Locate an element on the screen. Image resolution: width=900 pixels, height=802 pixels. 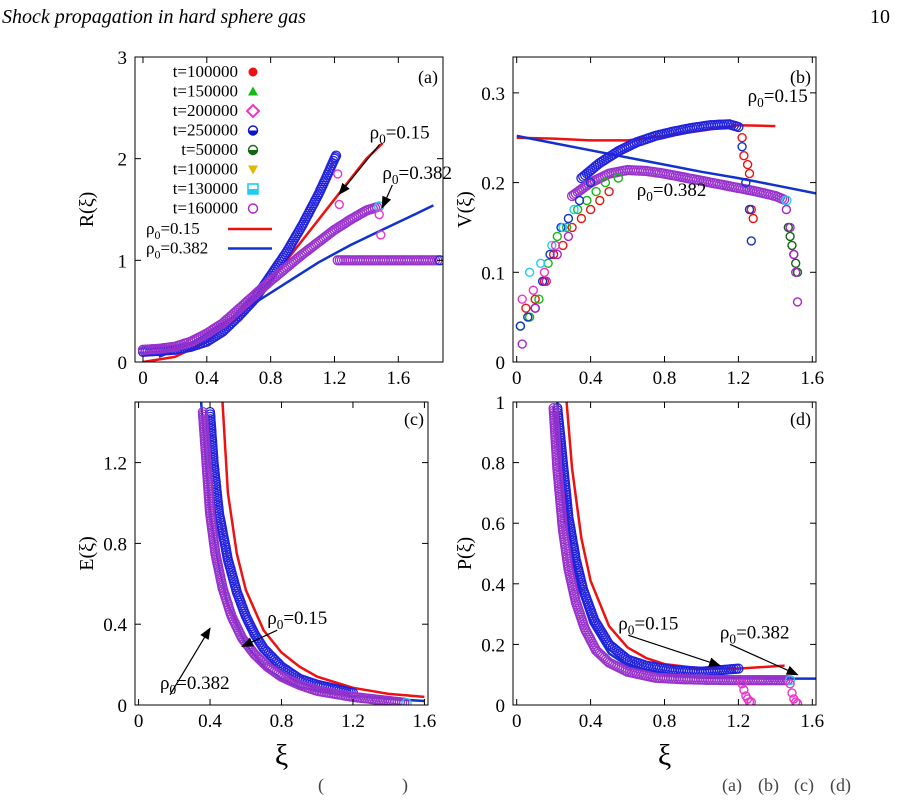
x-tick-label: 1.2 is located at coordinates (739, 378).